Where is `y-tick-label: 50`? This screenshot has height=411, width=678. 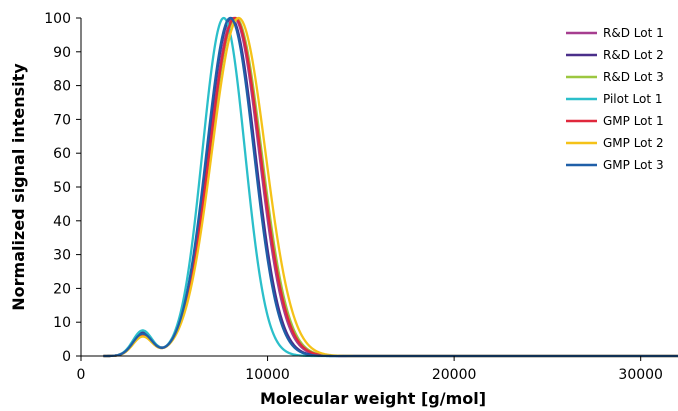 y-tick-label: 50 is located at coordinates (62, 188).